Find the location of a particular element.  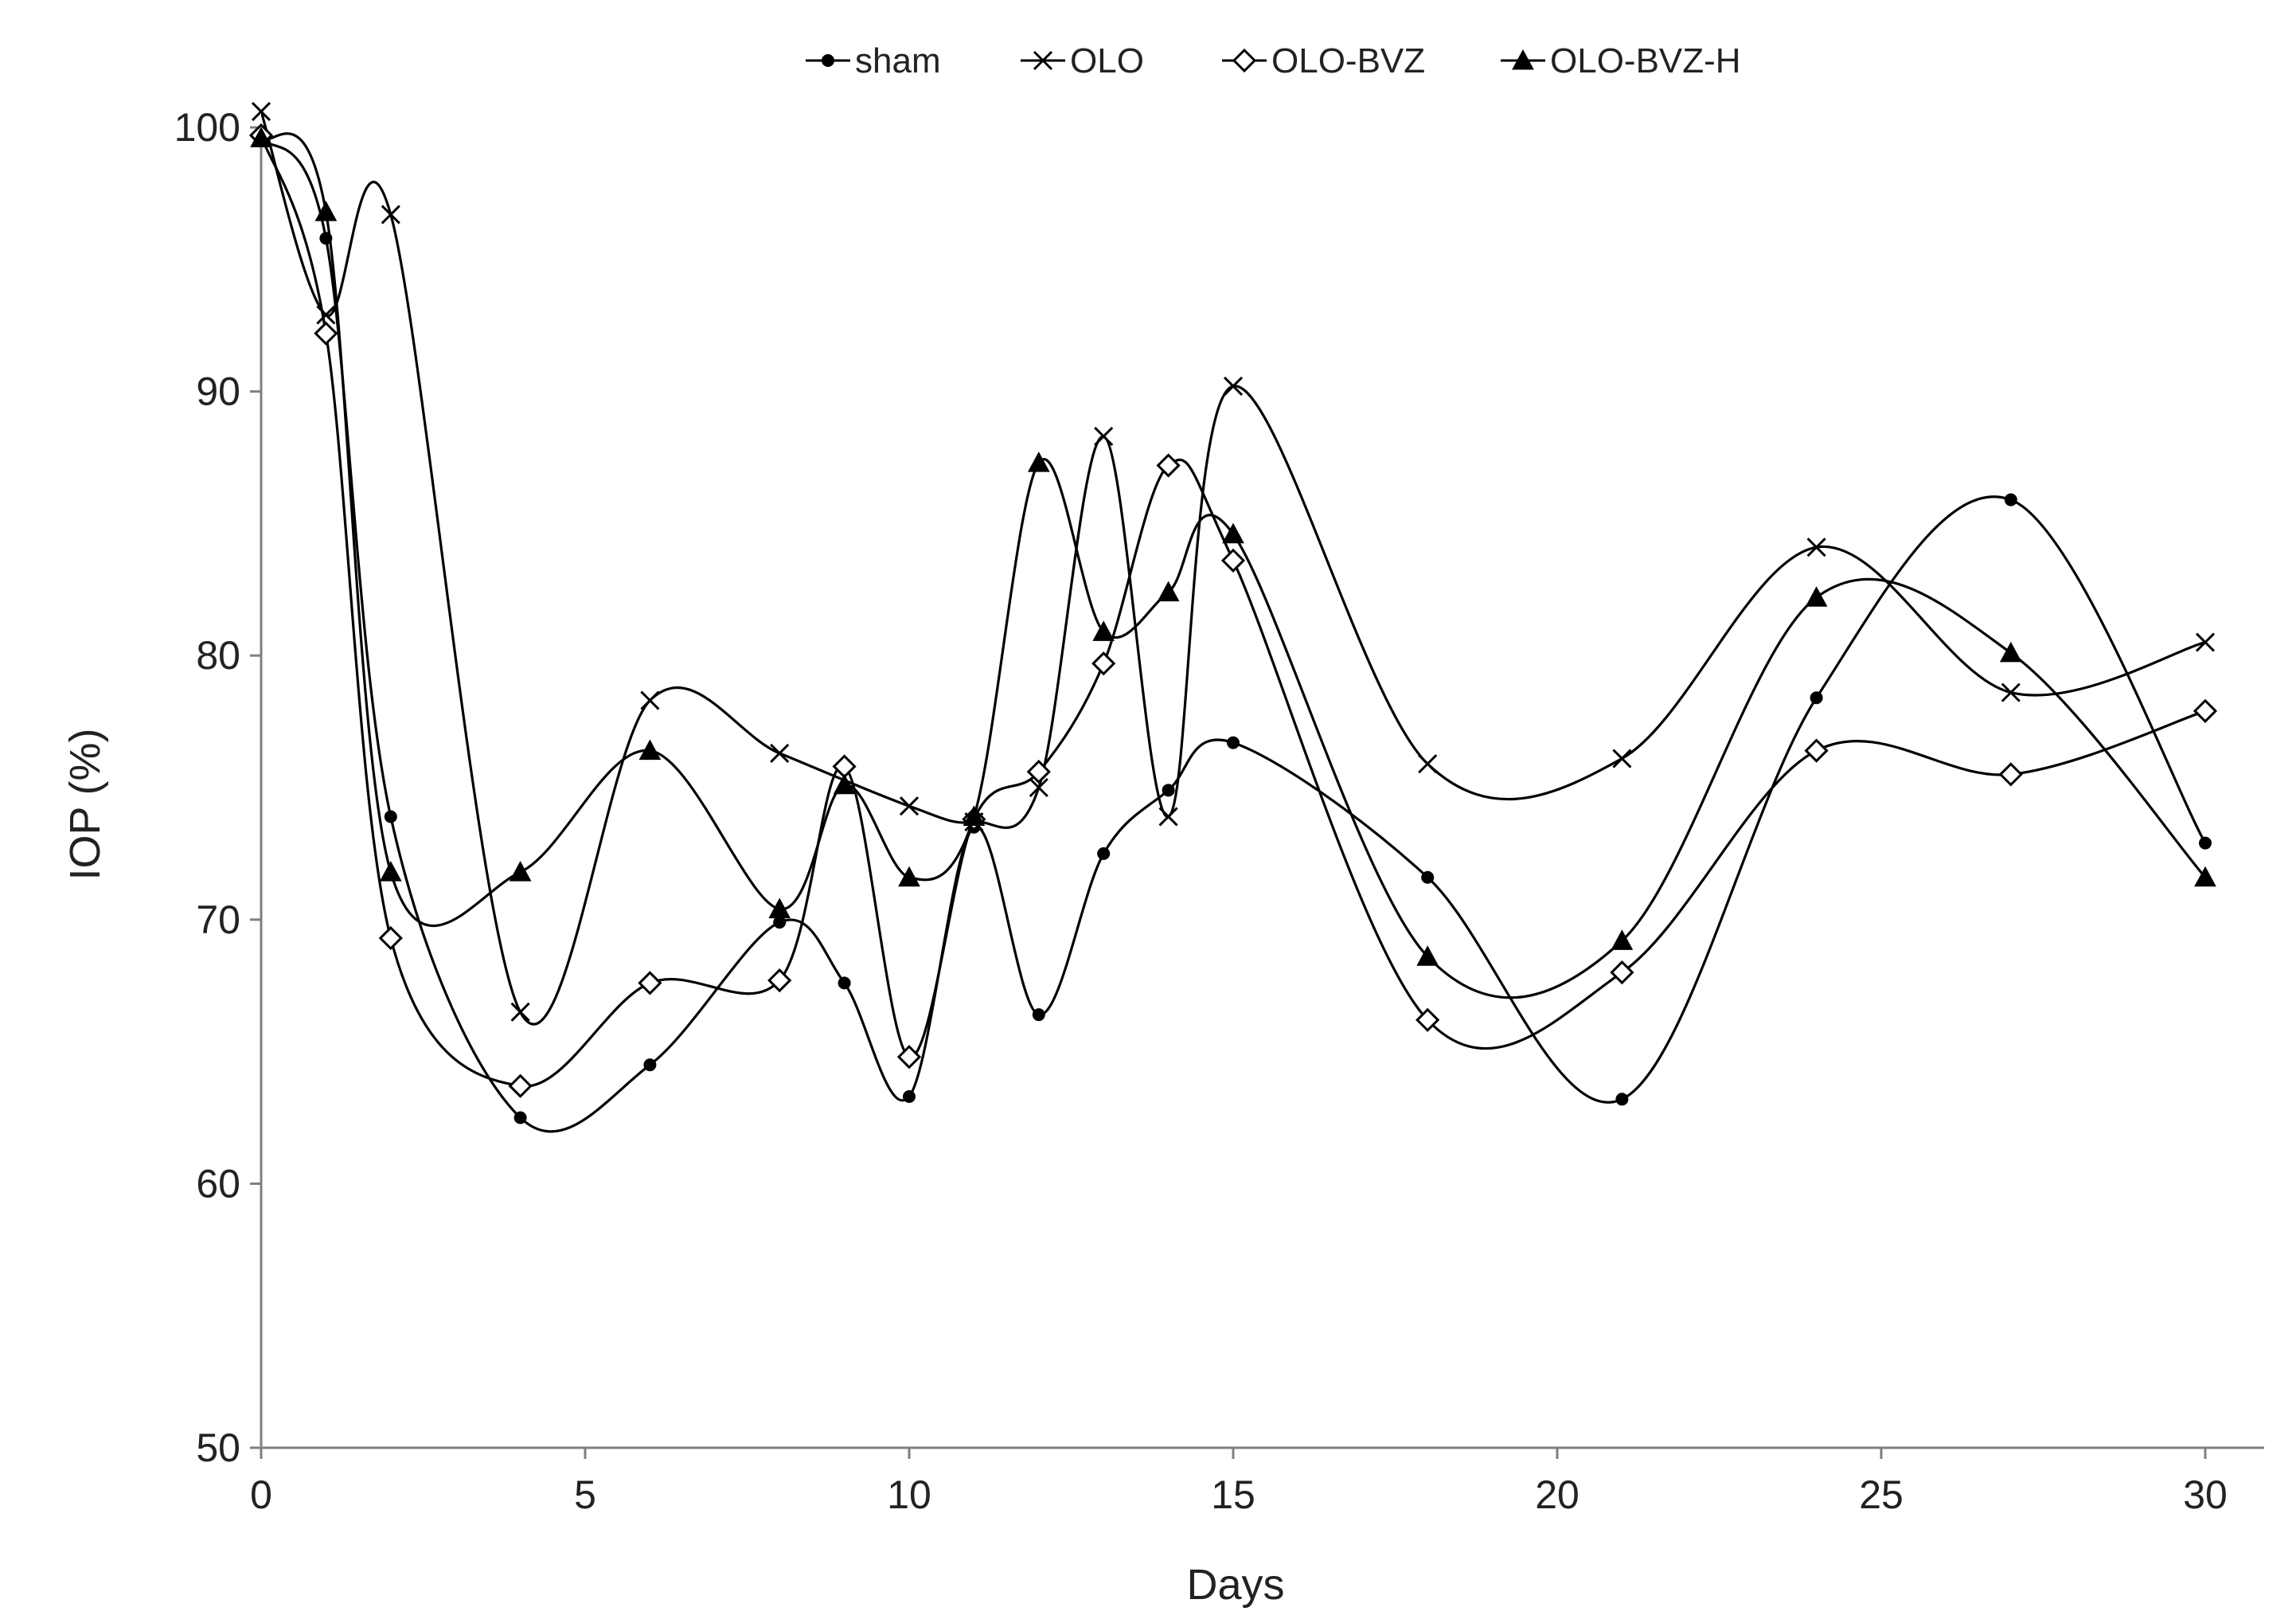

legend-item-olo-bvz: OLO-BVZ is located at coordinates (1323, 60).